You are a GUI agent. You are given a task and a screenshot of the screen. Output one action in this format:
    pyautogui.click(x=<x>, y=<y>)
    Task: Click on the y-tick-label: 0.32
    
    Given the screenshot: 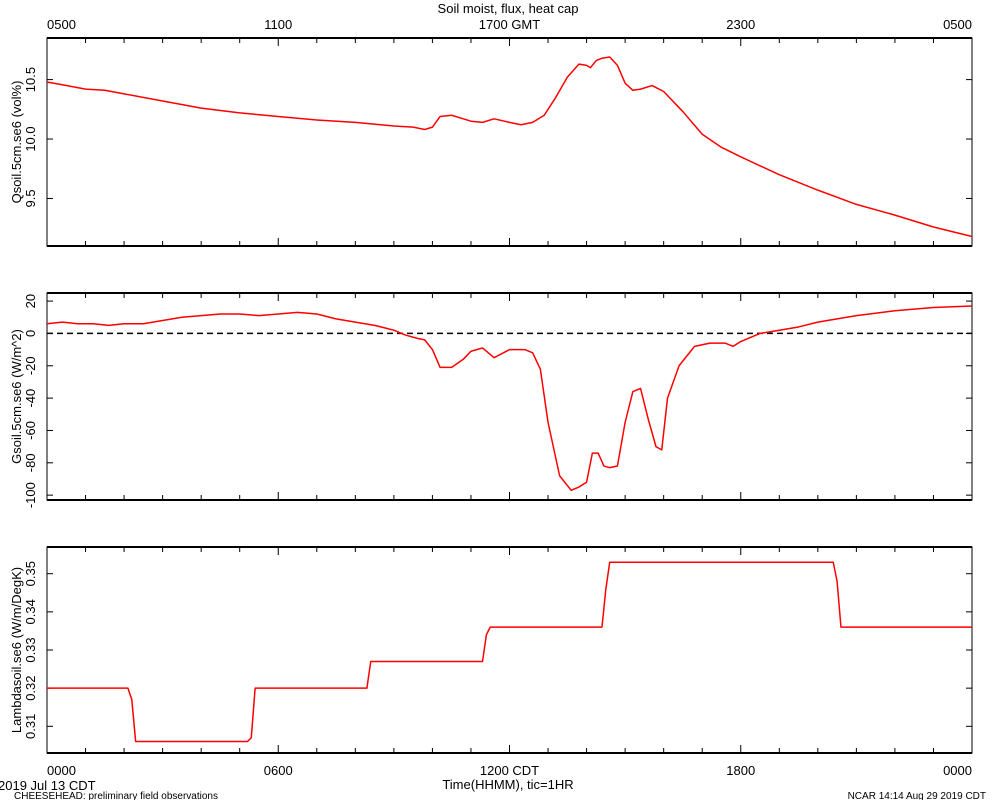 What is the action you would take?
    pyautogui.click(x=30, y=687)
    